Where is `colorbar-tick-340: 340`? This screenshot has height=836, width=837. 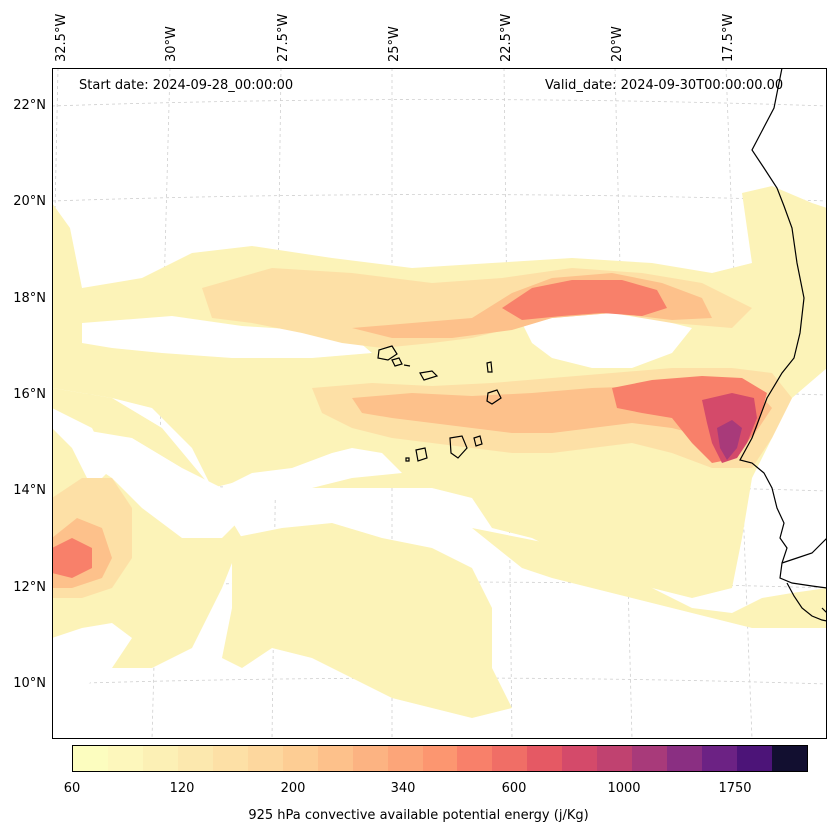
colorbar-tick-340: 340 is located at coordinates (403, 788).